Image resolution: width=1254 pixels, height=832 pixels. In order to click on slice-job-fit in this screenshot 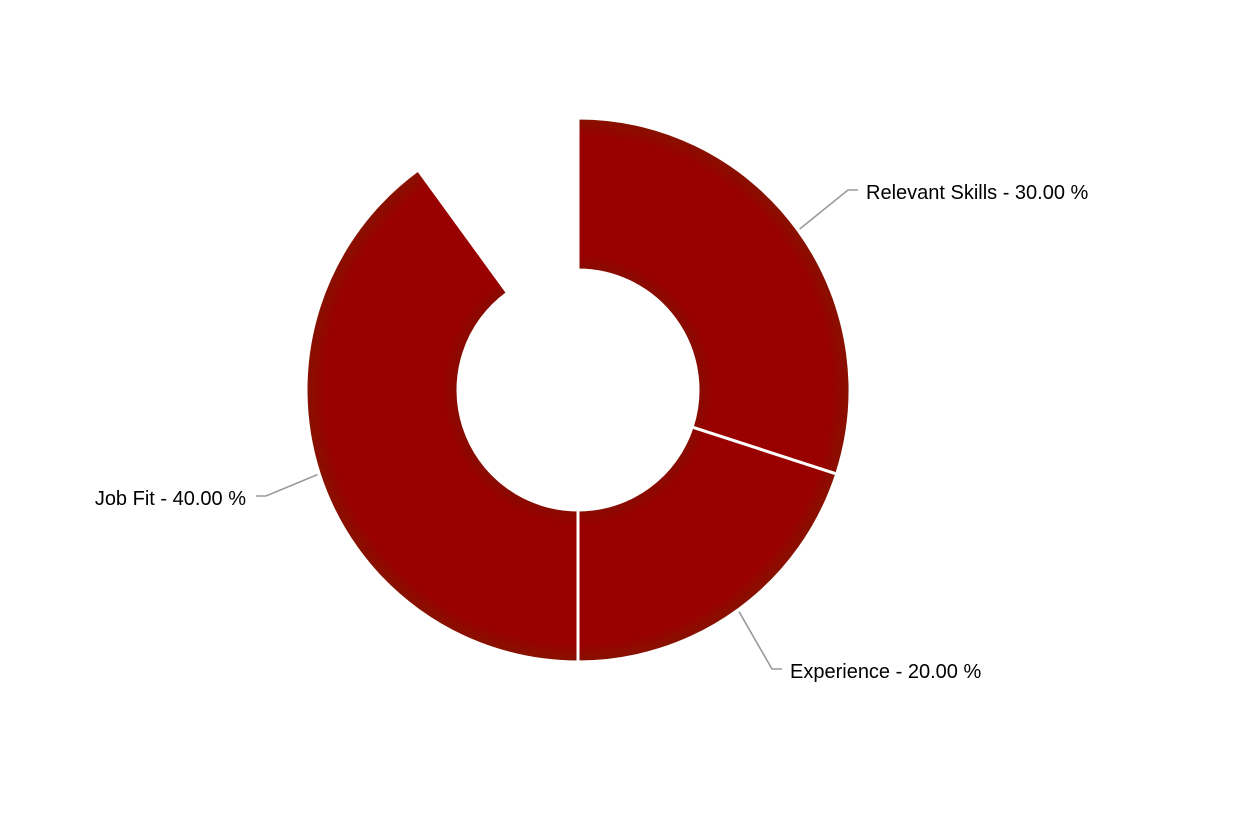, I will do `click(442, 415)`.